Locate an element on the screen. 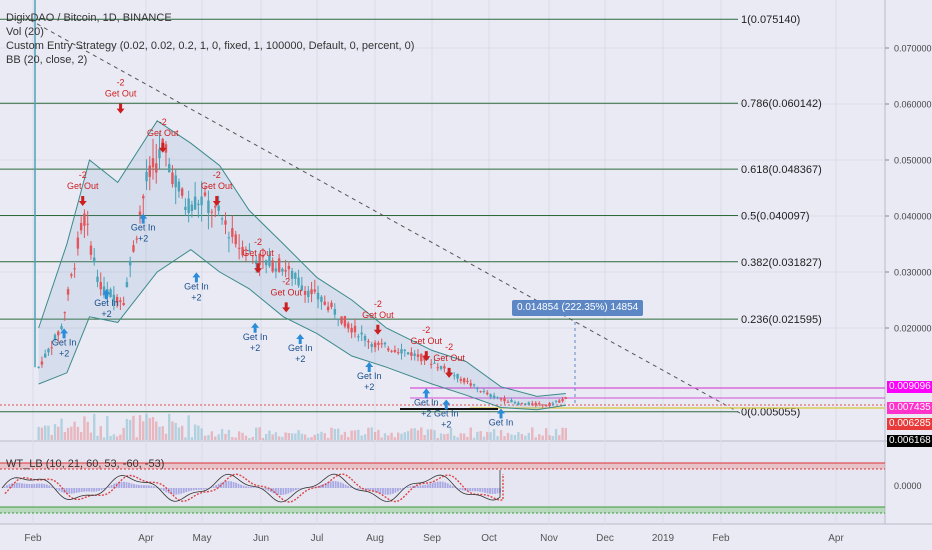 The width and height of the screenshot is (932, 550). get-out-arrow-icon is located at coordinates (449, 372).